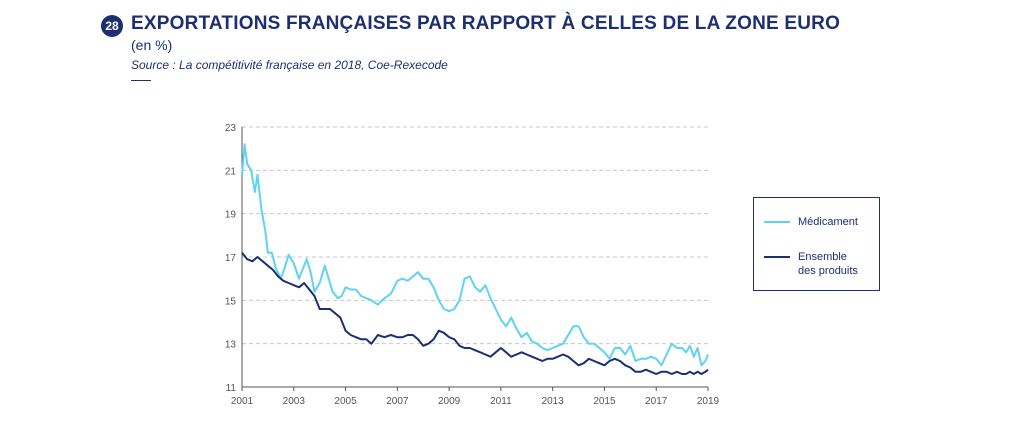 Image resolution: width=1024 pixels, height=448 pixels. I want to click on chart-number-badge: 28, so click(112, 26).